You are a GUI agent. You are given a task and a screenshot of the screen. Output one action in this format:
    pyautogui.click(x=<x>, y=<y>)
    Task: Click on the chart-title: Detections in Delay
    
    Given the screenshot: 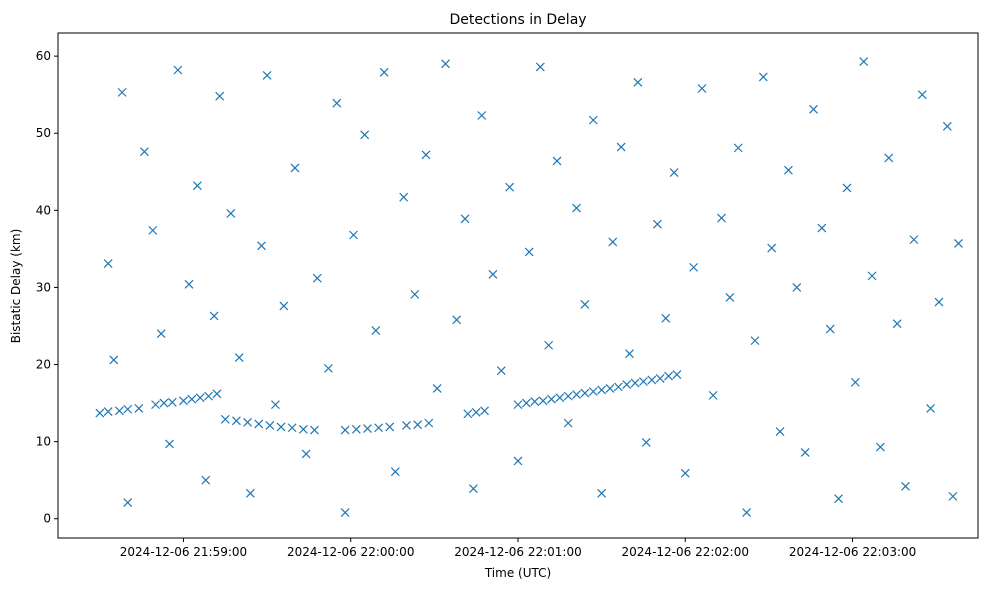 What is the action you would take?
    pyautogui.click(x=517, y=20)
    